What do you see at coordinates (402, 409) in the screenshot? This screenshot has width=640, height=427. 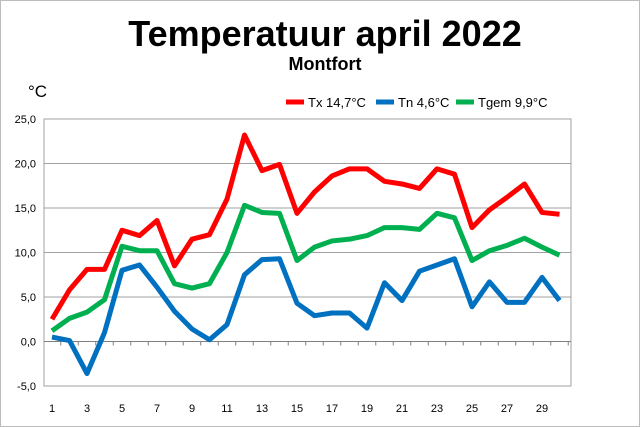 I see `x-tick-label: 21` at bounding box center [402, 409].